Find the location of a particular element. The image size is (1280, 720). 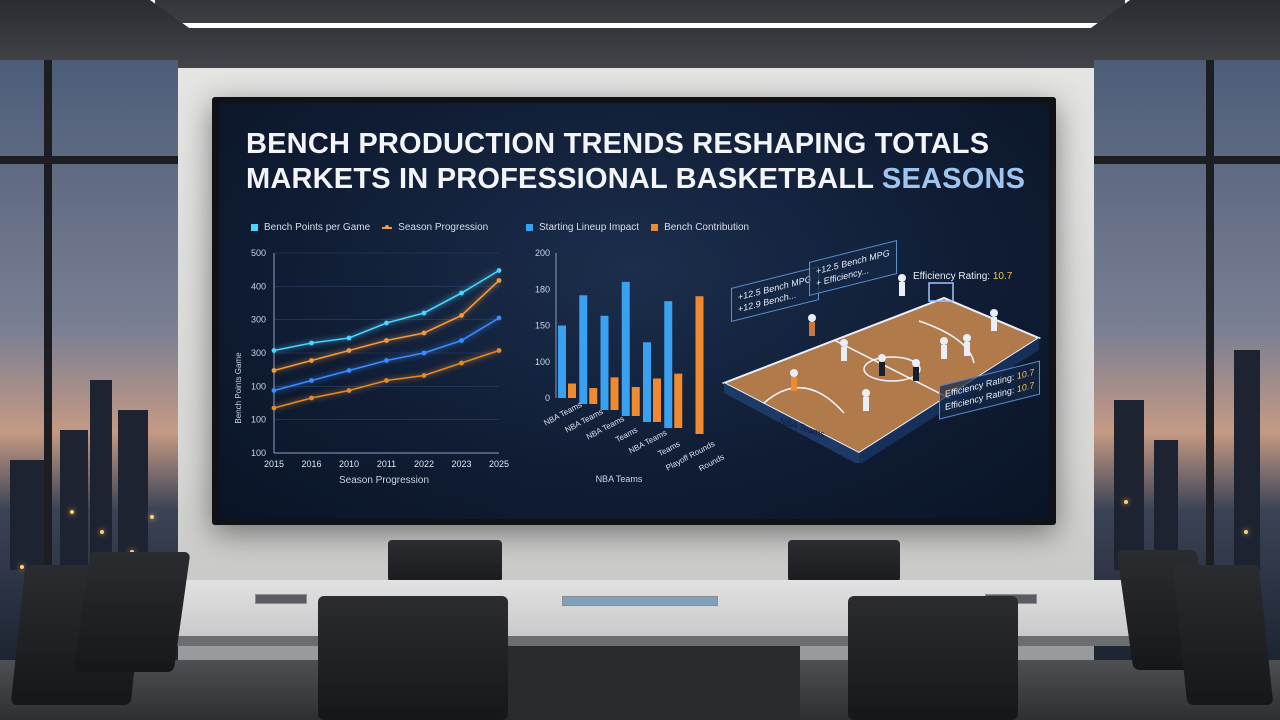

legend-line-orange is located at coordinates (387, 226).